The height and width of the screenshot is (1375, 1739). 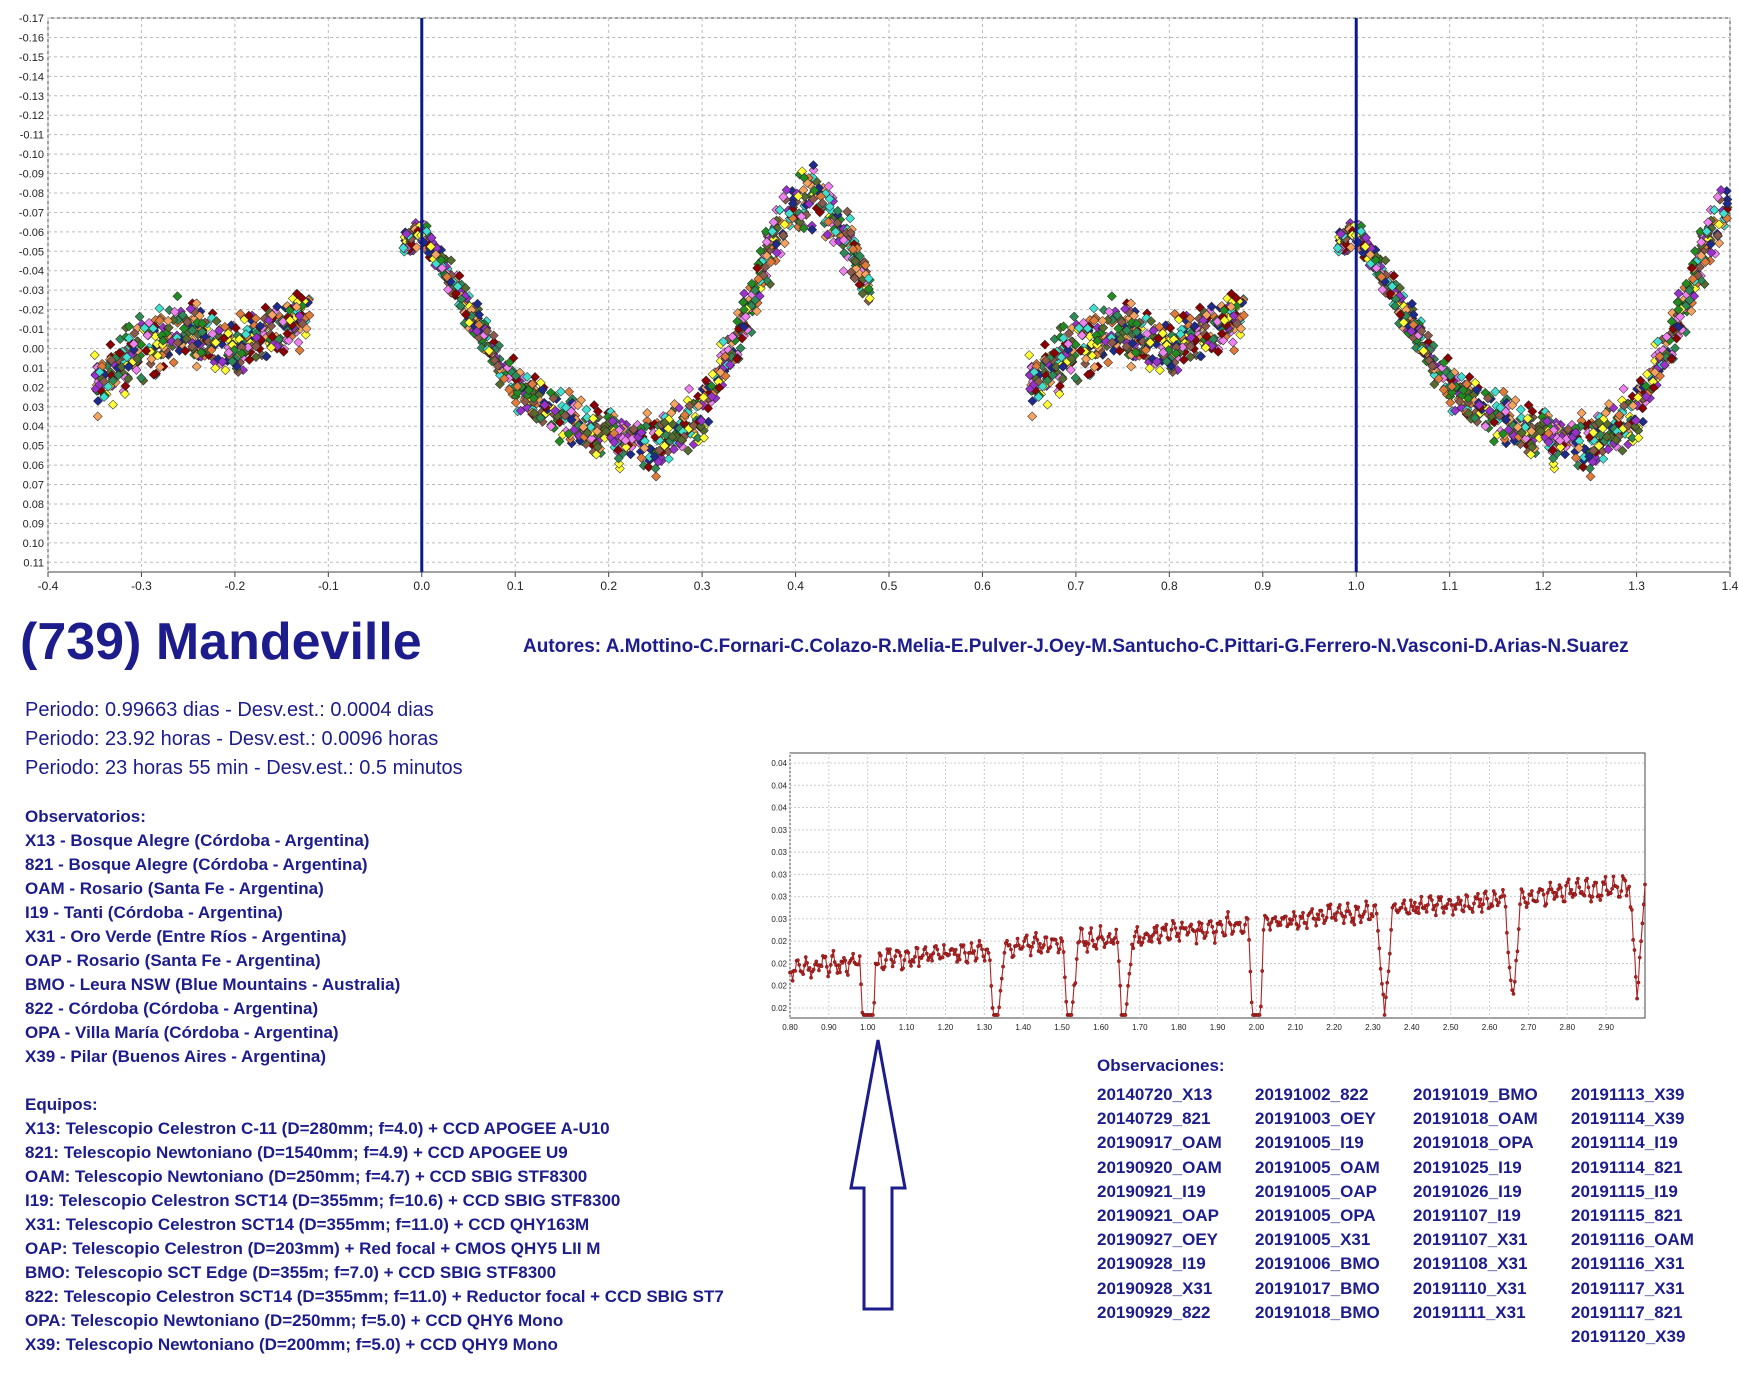 I want to click on observaciones-heading: Observaciones:, so click(x=1161, y=1065).